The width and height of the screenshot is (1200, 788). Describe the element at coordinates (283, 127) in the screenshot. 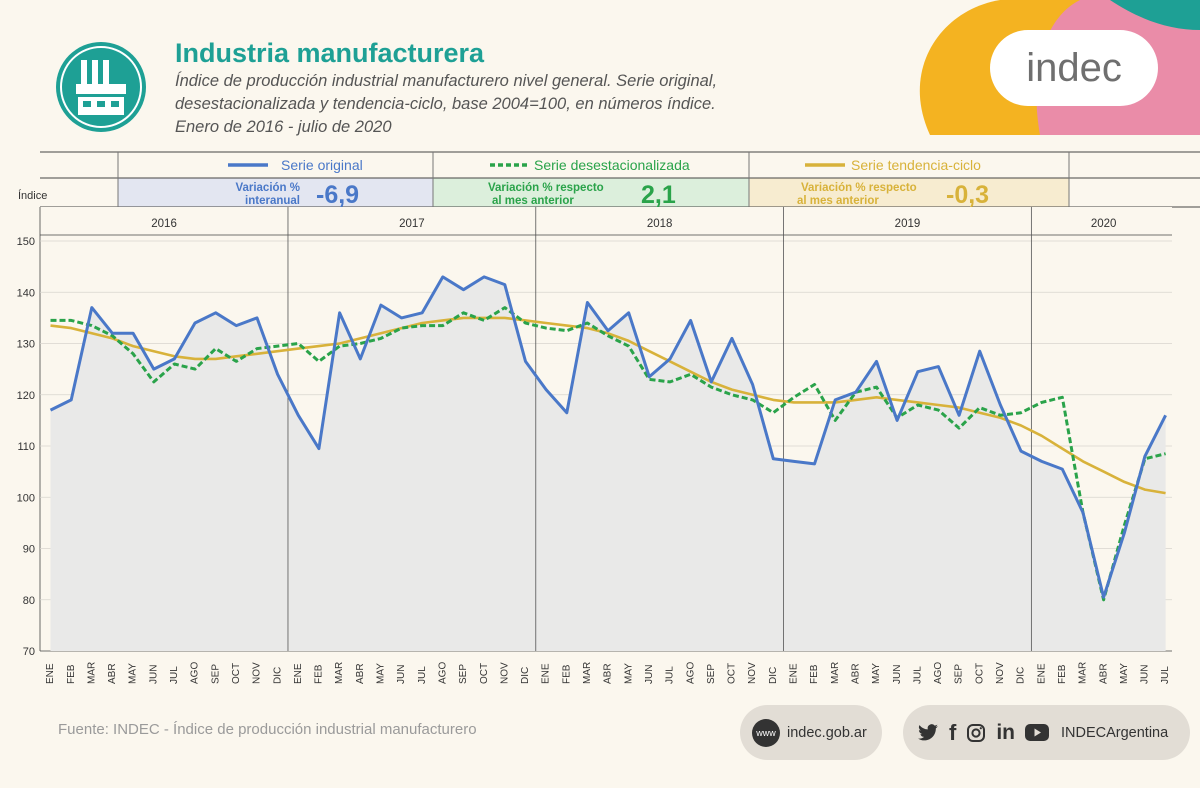

I see `subtitle-line-3: Enero de 2016 - julio de 2020` at that location.